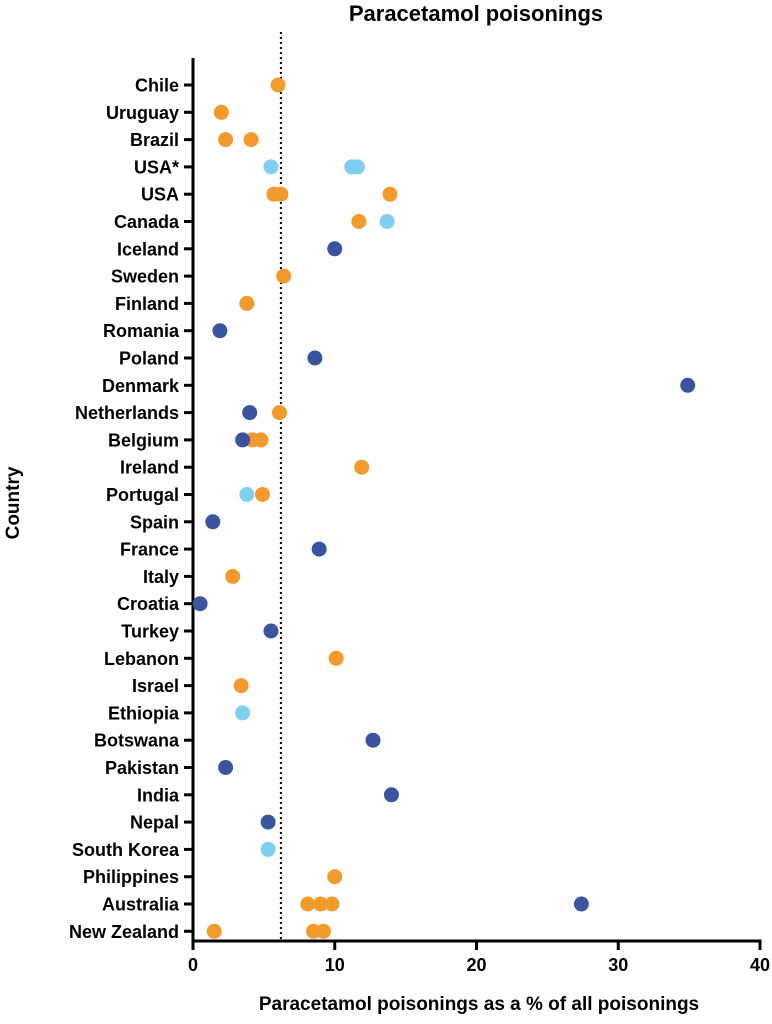 The image size is (772, 1024). Describe the element at coordinates (126, 850) in the screenshot. I see `y-tick-label: South Korea` at that location.